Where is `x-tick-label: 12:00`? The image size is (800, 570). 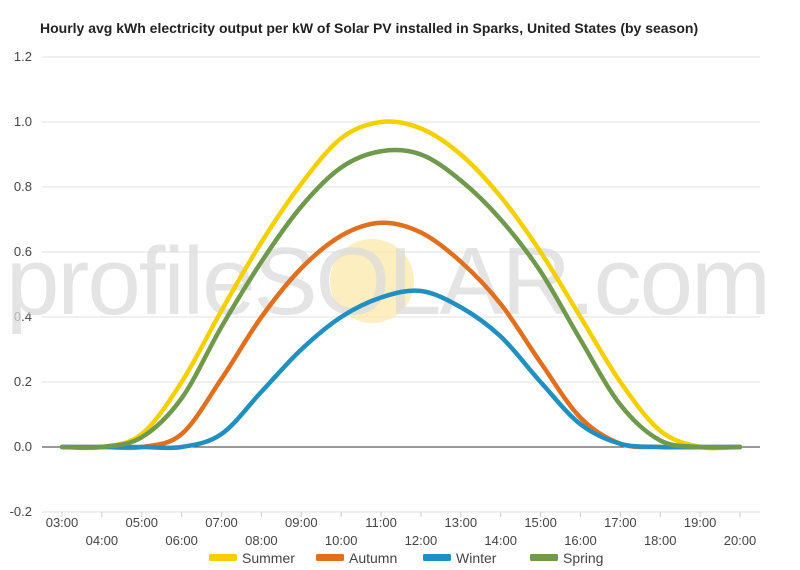 x-tick-label: 12:00 is located at coordinates (421, 540).